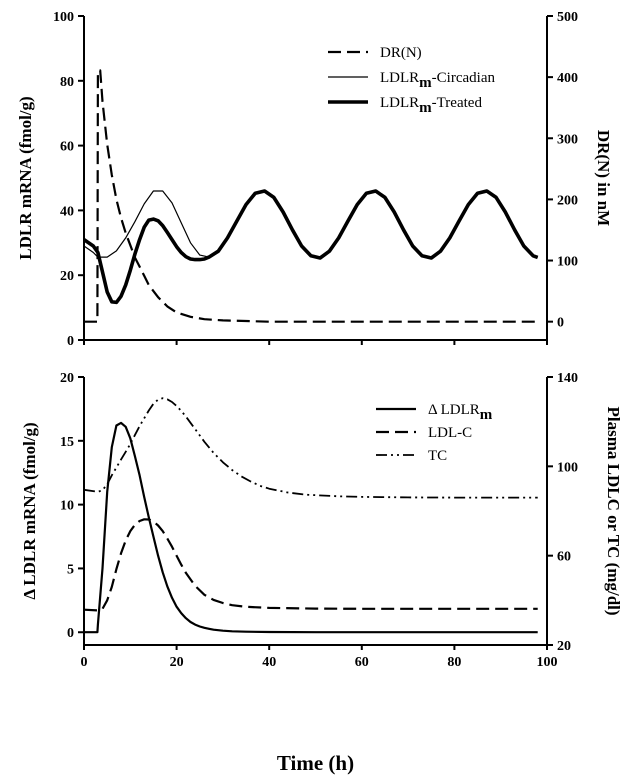 The image size is (628, 775). Describe the element at coordinates (67, 378) in the screenshot. I see `panel2-left-tick-label: 20` at that location.